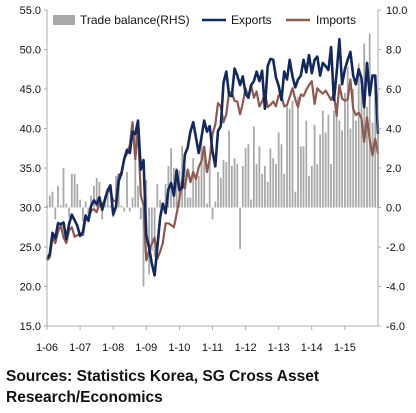 This screenshot has height=413, width=416. What do you see at coordinates (395, 248) in the screenshot?
I see `y-right-tick-label: -2.0` at bounding box center [395, 248].